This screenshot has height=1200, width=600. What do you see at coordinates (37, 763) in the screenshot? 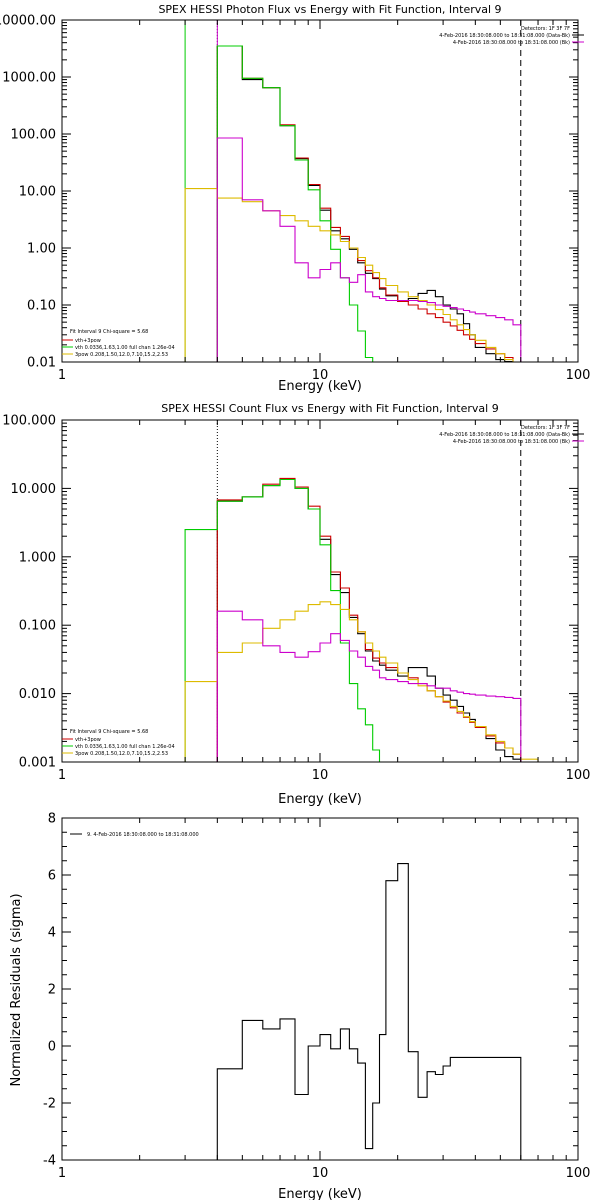
I see `y-tick-label: 0.001` at bounding box center [37, 763].